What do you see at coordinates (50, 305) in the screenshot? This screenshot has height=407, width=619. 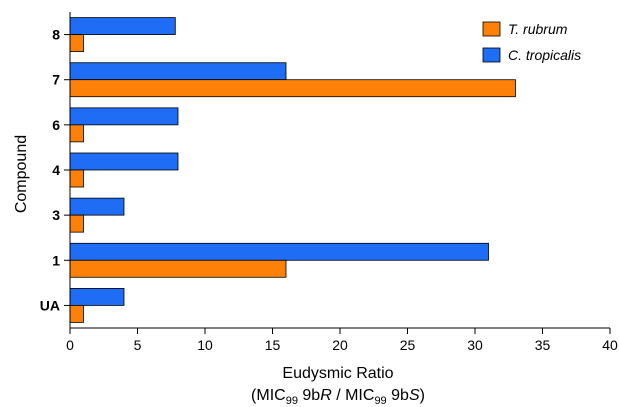 I see `y-tick-label-ua: UA` at bounding box center [50, 305].